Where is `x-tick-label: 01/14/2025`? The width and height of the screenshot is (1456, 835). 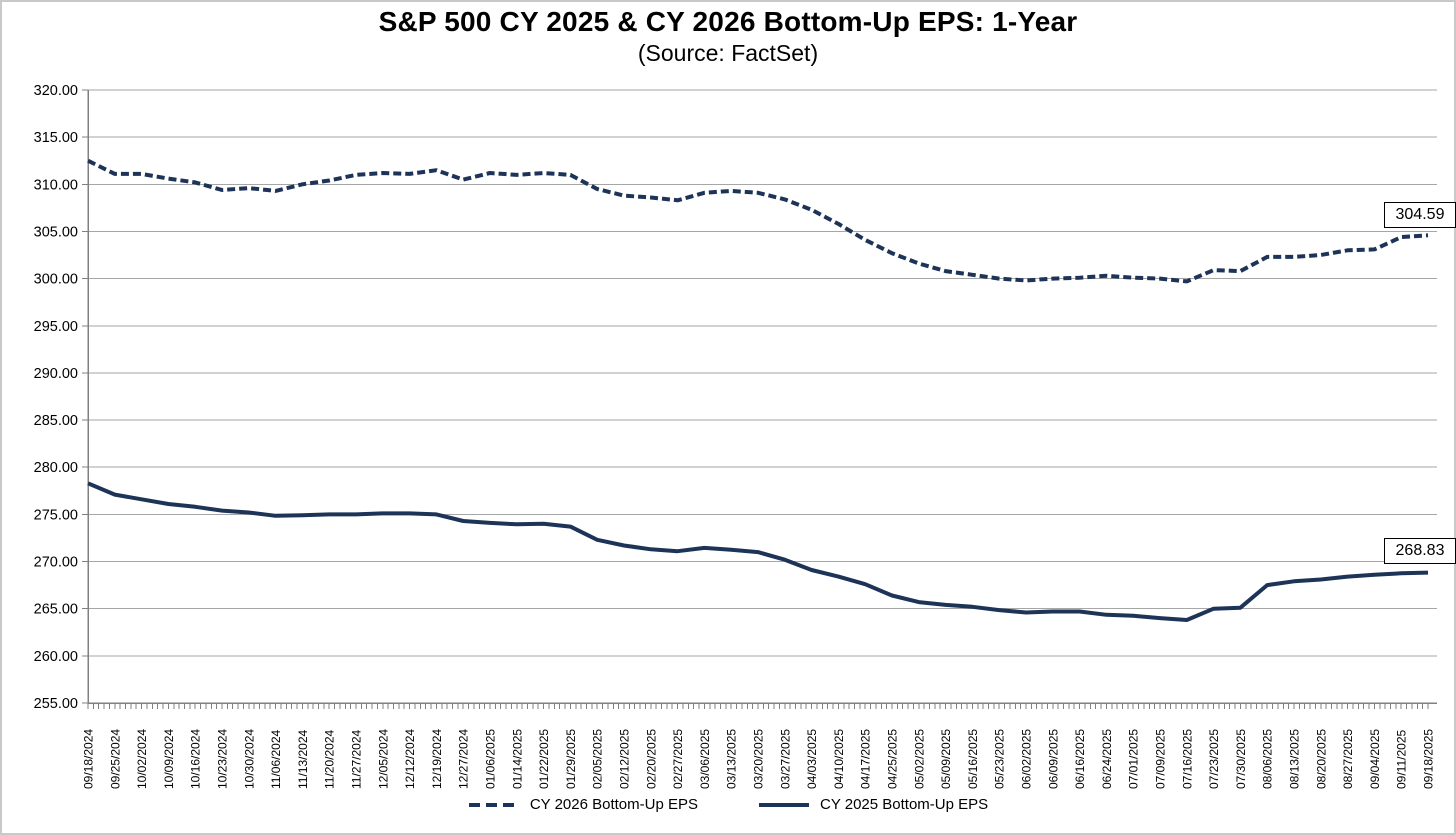 x-tick-label: 01/14/2025 is located at coordinates (517, 759).